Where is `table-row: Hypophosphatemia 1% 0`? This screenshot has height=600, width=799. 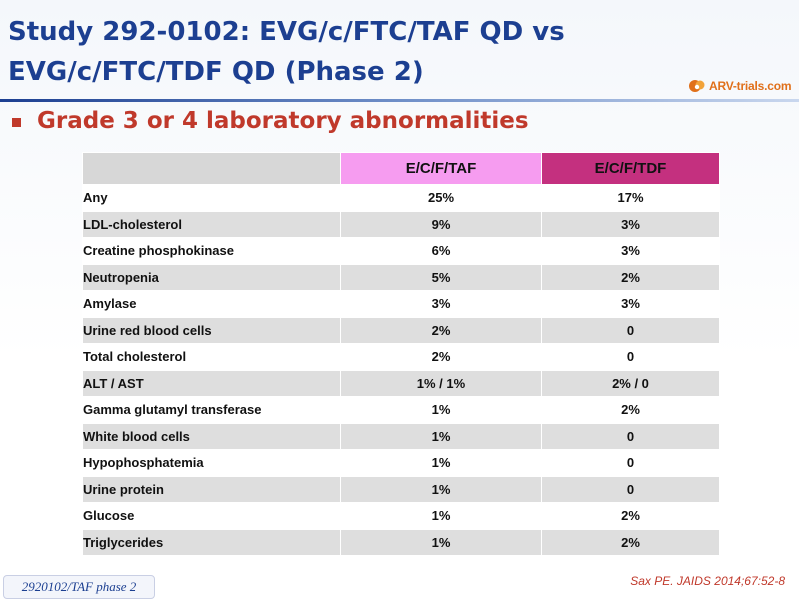 table-row: Hypophosphatemia 1% 0 is located at coordinates (401, 463).